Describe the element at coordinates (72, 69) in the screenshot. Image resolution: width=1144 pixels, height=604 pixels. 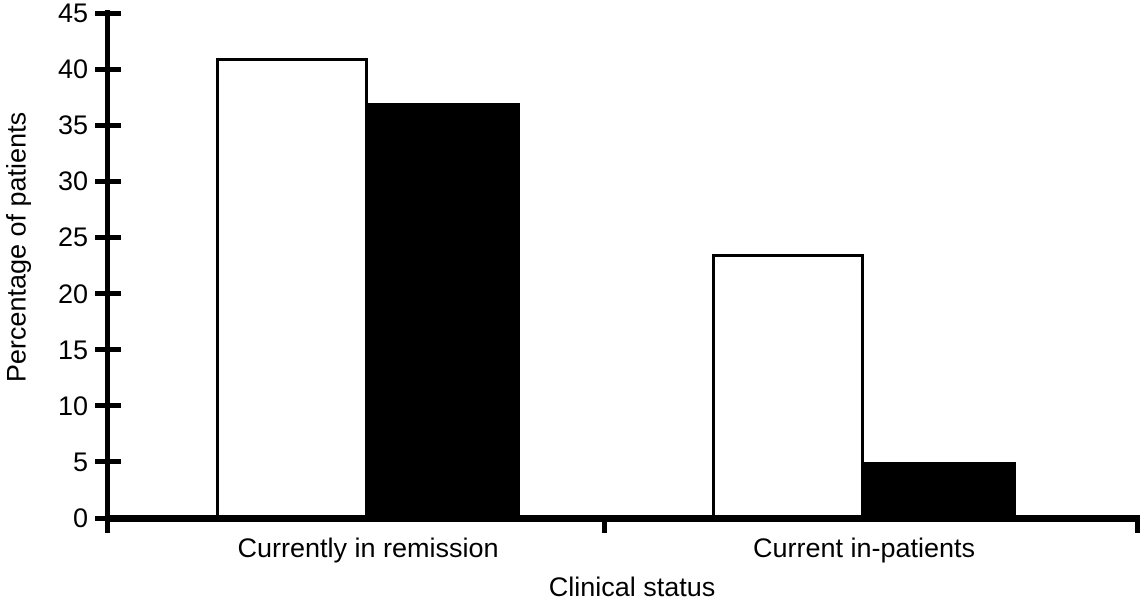
I see `y-tick-label-40: 40` at that location.